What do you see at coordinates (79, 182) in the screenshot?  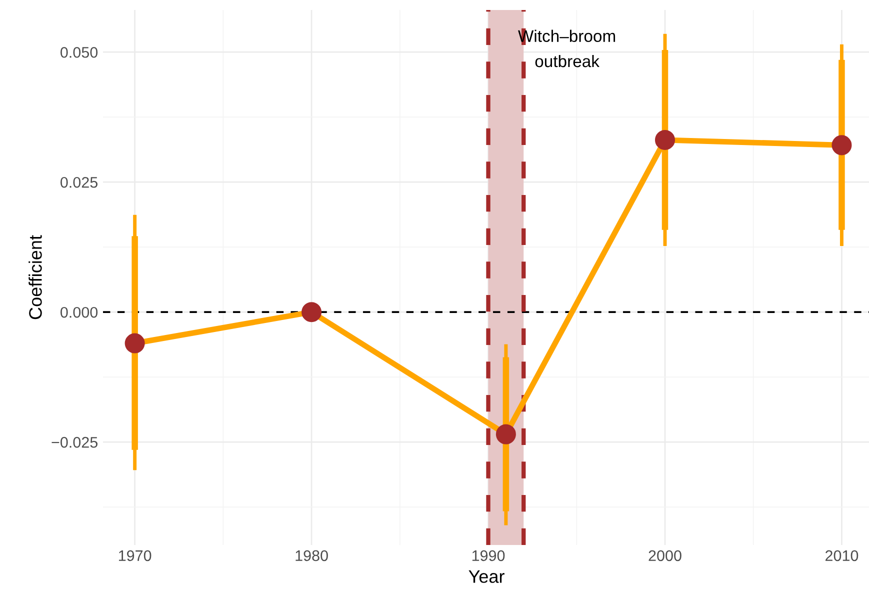 I see `y-tick-label: 0.025` at bounding box center [79, 182].